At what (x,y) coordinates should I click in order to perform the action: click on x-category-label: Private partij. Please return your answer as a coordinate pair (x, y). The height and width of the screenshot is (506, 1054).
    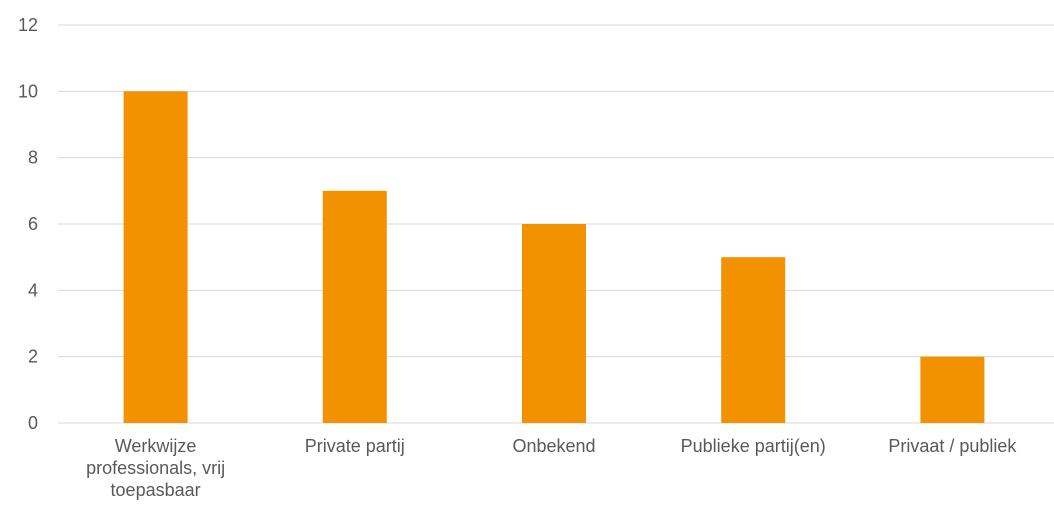
    Looking at the image, I should click on (355, 446).